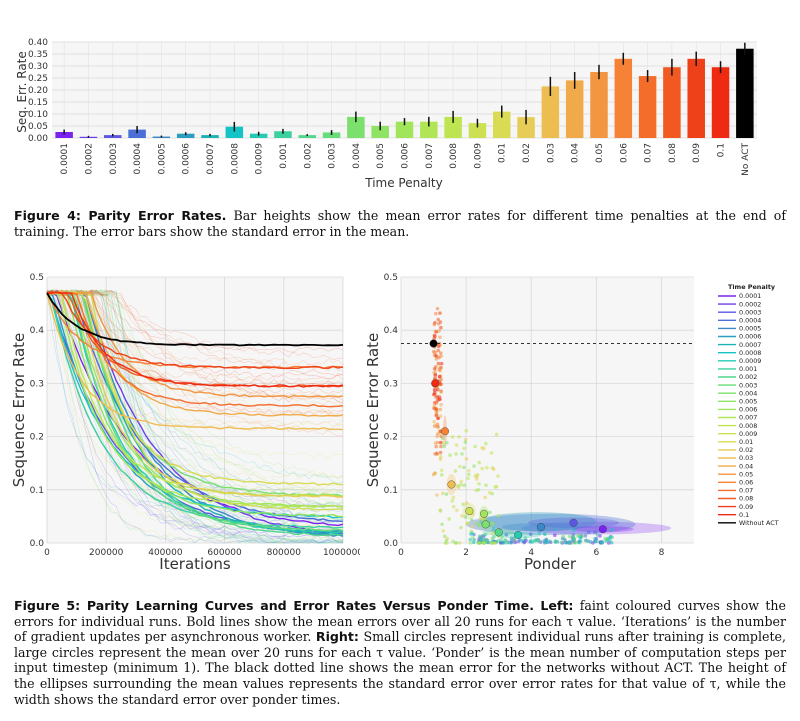 Image resolution: width=800 pixels, height=721 pixels. I want to click on bar-0.0007, so click(210, 136).